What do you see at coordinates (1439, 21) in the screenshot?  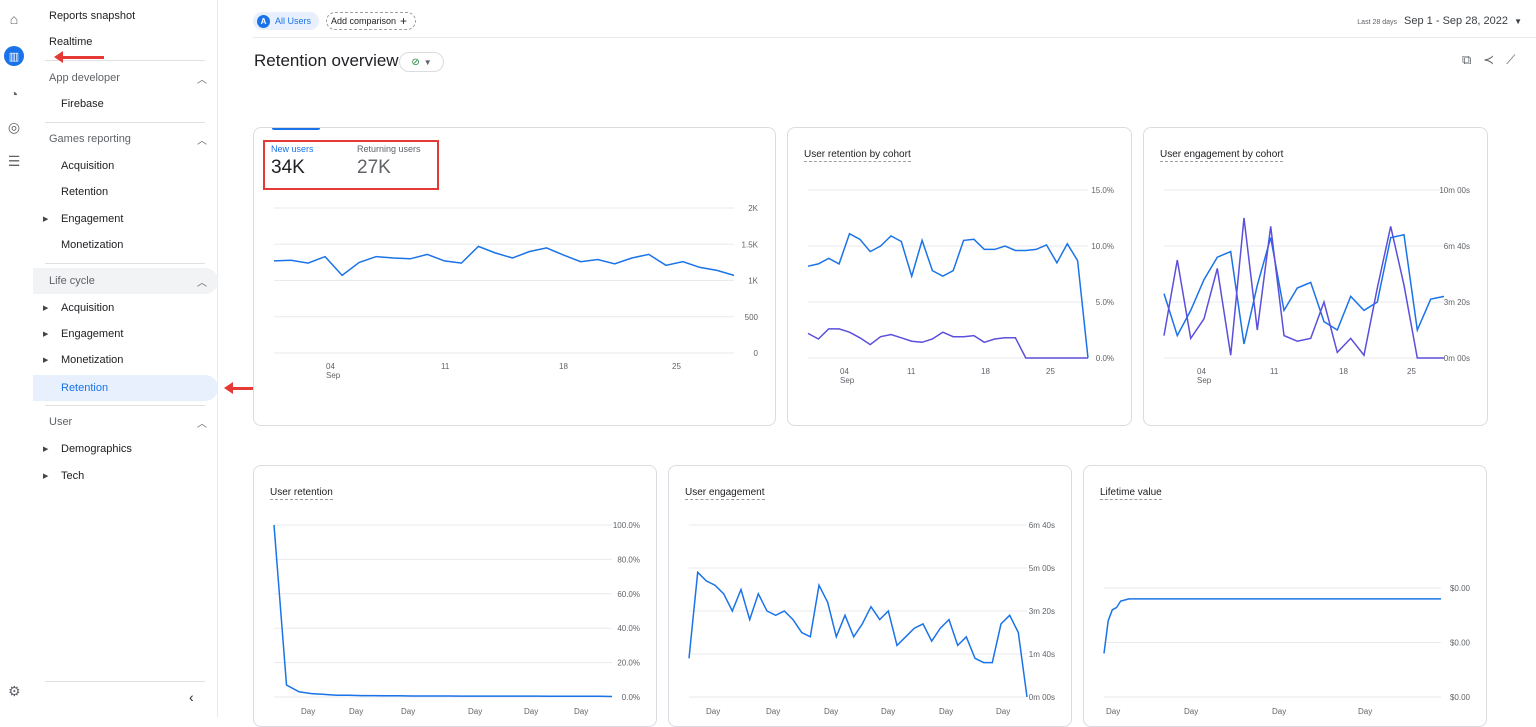 I see `date-range-picker: Last 28 days Sep 1 - Sep 28, 2022 ▼` at bounding box center [1439, 21].